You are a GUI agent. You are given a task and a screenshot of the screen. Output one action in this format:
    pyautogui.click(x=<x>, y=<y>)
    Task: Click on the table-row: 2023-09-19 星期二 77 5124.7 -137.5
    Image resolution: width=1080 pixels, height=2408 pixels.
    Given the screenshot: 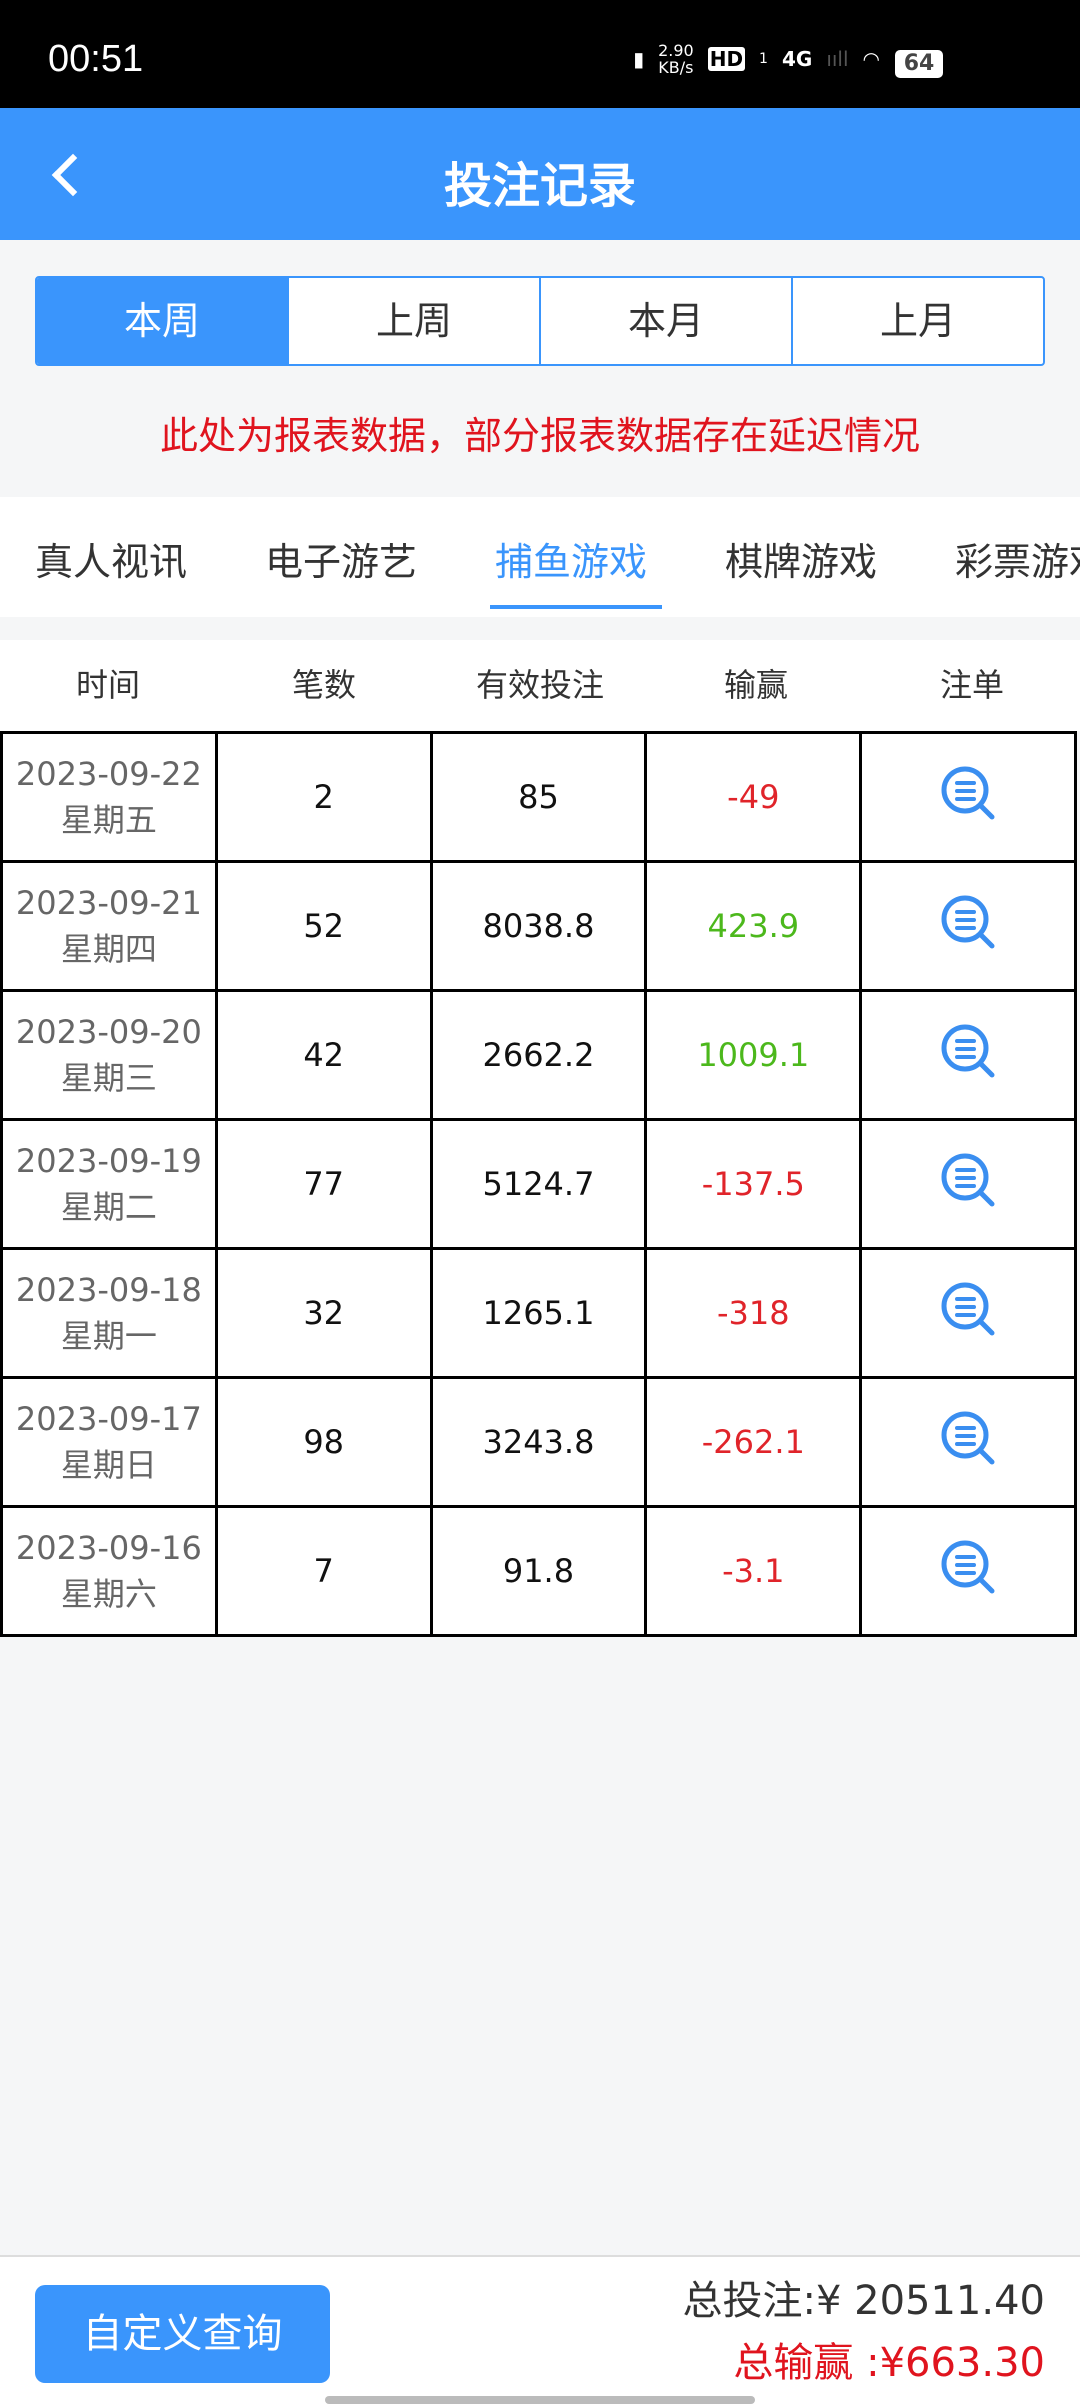 What is the action you would take?
    pyautogui.click(x=538, y=1184)
    